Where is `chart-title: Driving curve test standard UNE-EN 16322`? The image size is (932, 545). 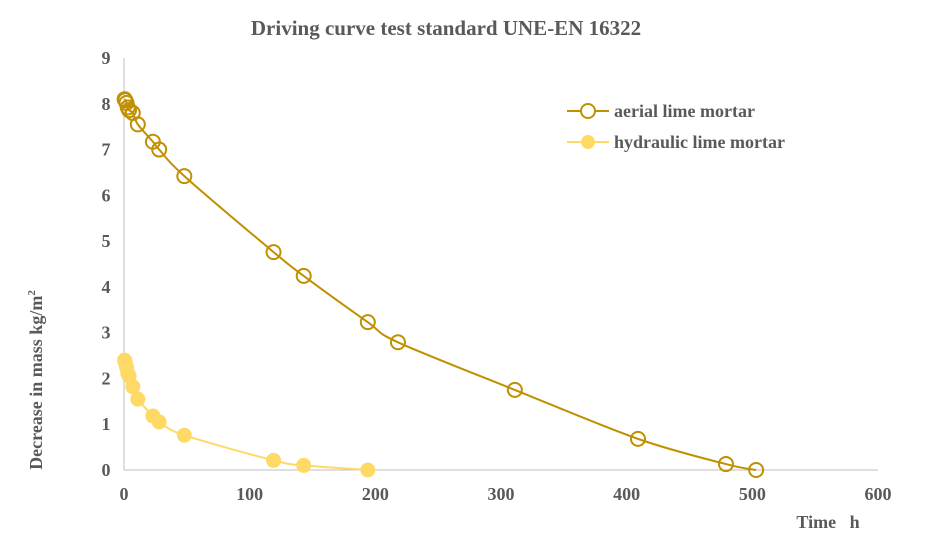
chart-title: Driving curve test standard UNE-EN 16322 is located at coordinates (446, 28).